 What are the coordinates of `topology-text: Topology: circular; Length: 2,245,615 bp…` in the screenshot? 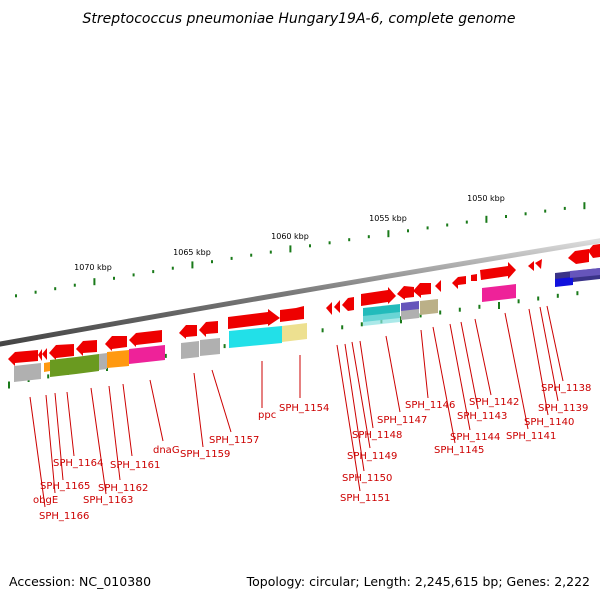 It's located at (418, 581).